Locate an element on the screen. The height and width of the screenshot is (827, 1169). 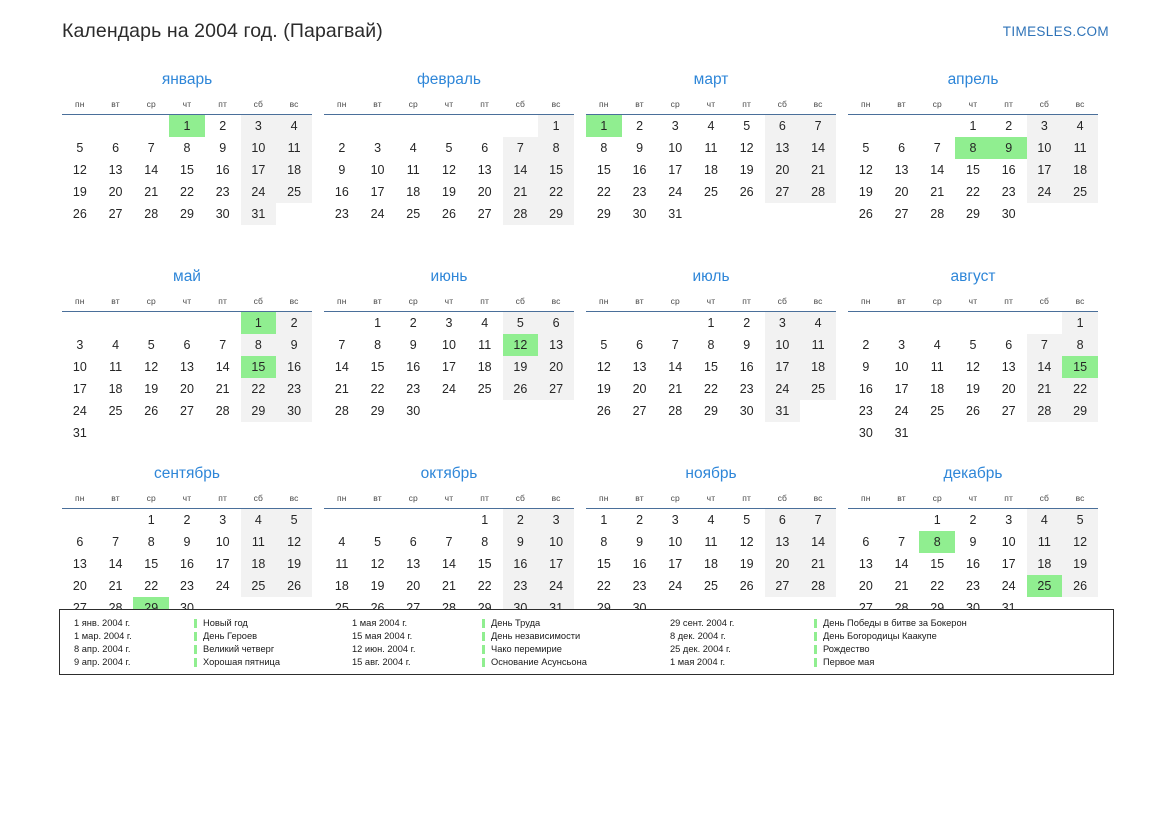
day-cell: 7 is located at coordinates (818, 125).